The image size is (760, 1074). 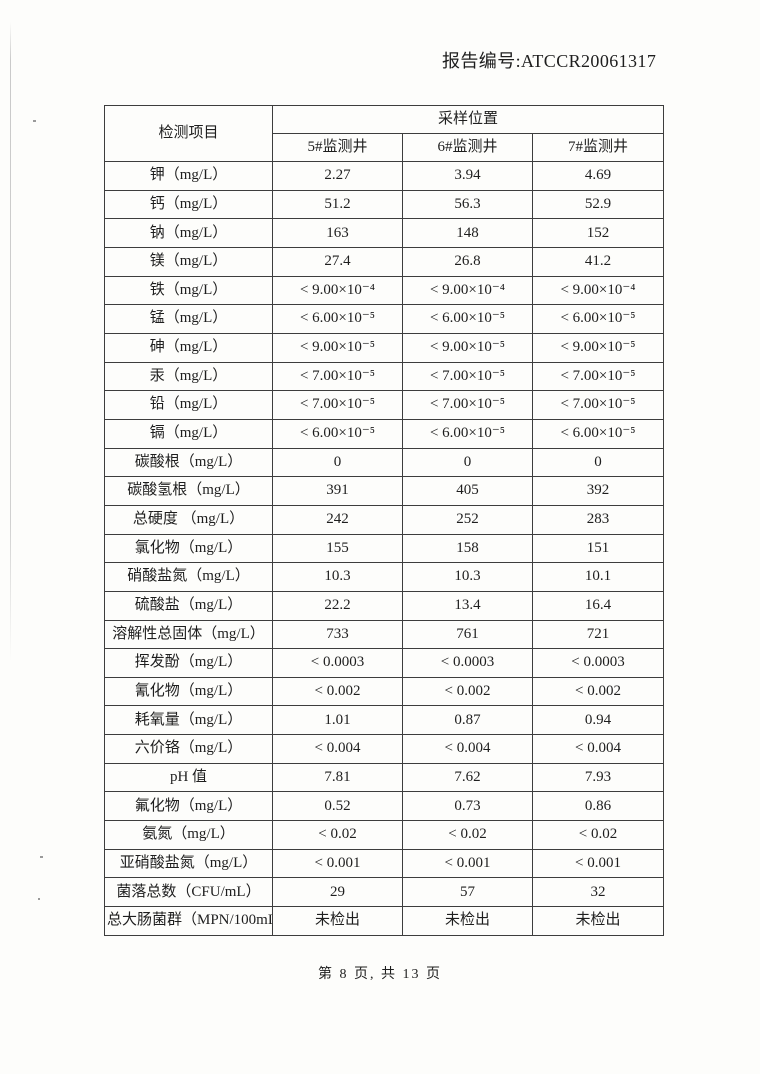 I want to click on cell-value: 761, so click(x=467, y=634).